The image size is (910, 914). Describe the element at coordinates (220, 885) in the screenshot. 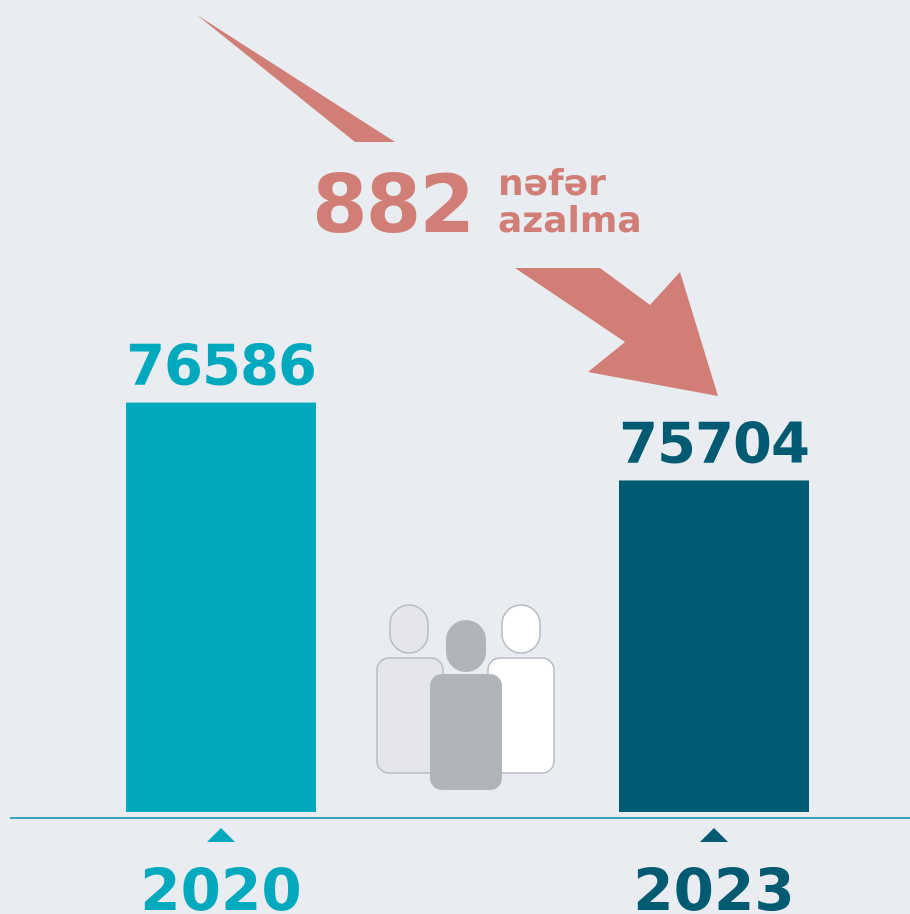

I see `x-tick-label: 2020` at that location.